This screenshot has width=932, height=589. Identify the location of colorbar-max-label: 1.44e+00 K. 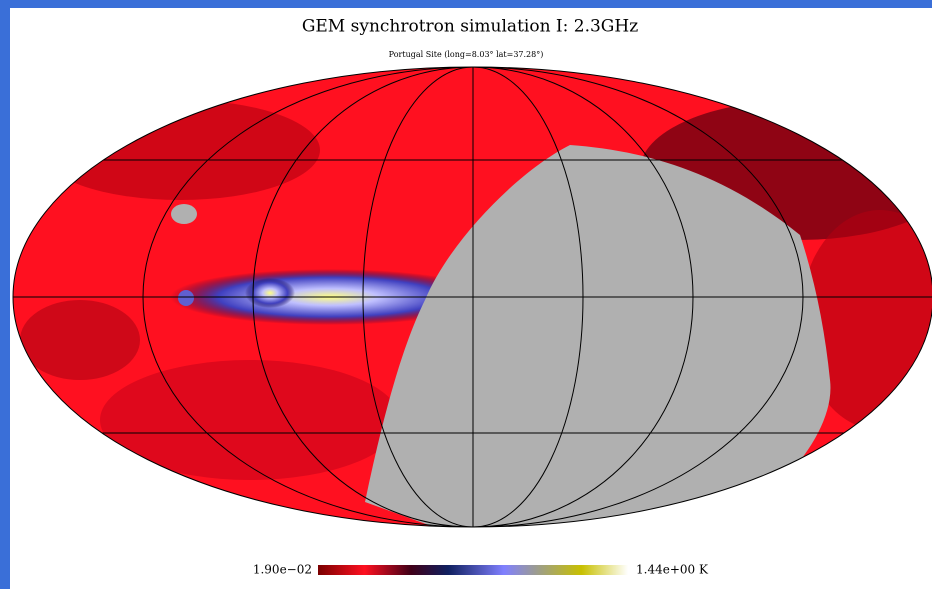
(672, 570).